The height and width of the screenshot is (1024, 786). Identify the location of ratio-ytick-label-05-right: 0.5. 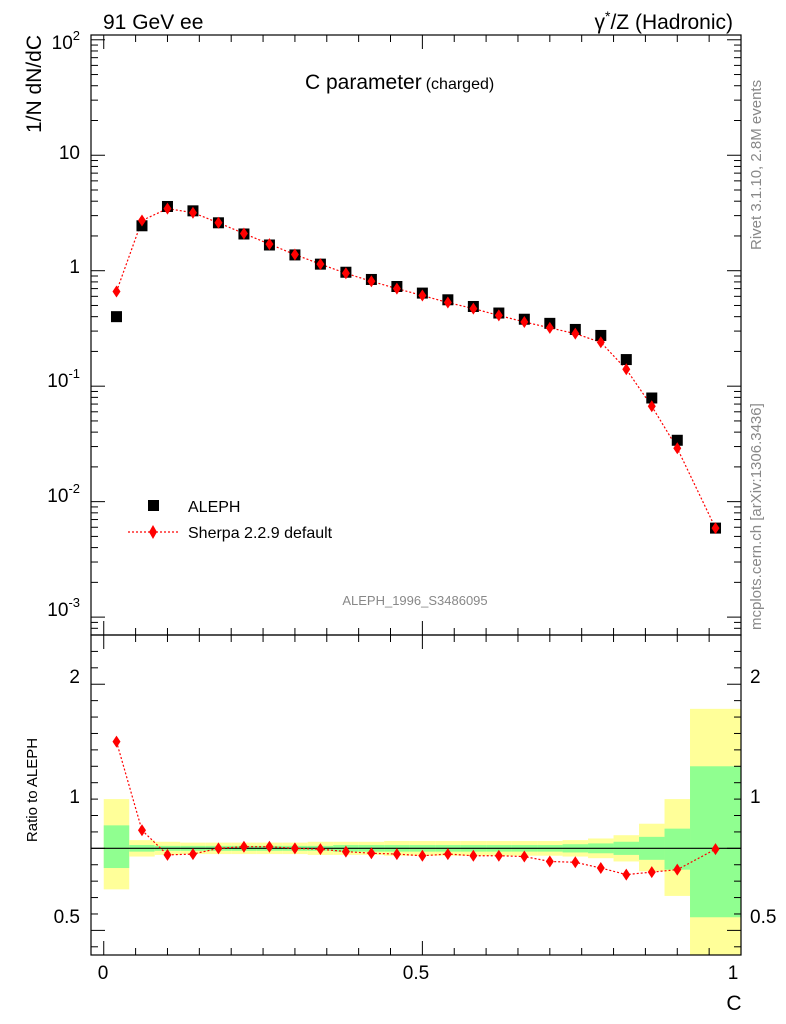
(763, 917).